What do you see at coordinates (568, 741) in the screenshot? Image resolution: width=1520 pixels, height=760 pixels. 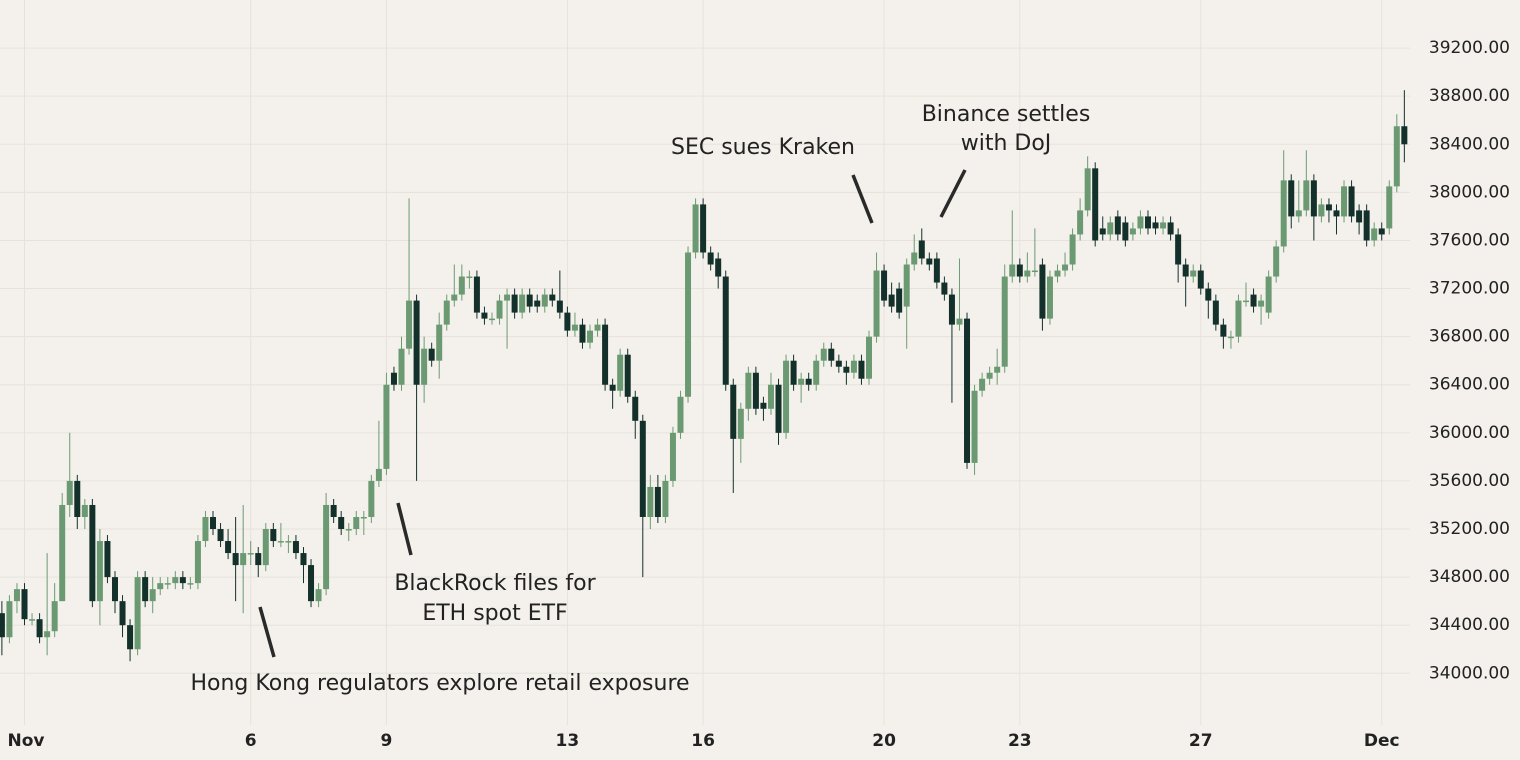 I see `x-tick-label: 13` at bounding box center [568, 741].